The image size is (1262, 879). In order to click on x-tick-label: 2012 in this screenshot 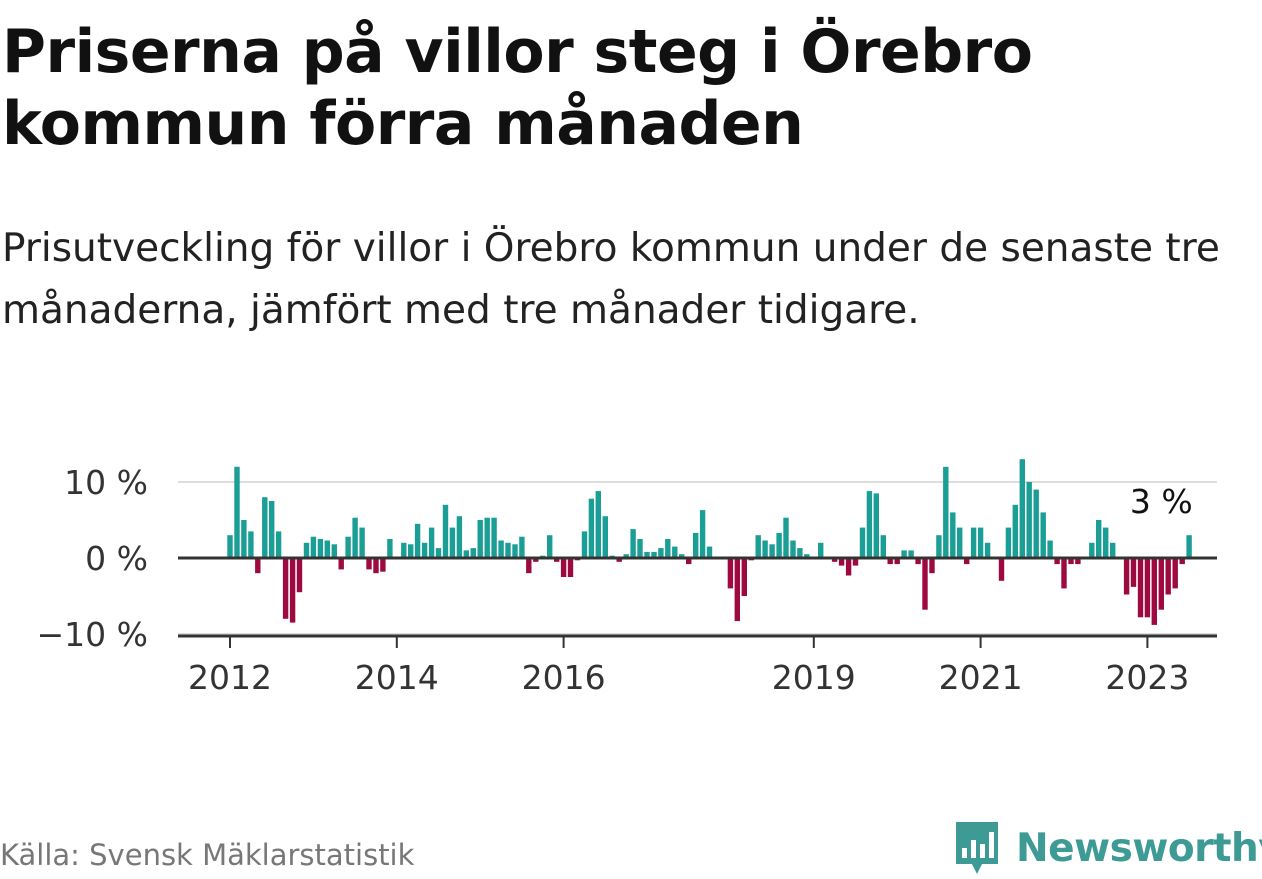, I will do `click(230, 677)`.